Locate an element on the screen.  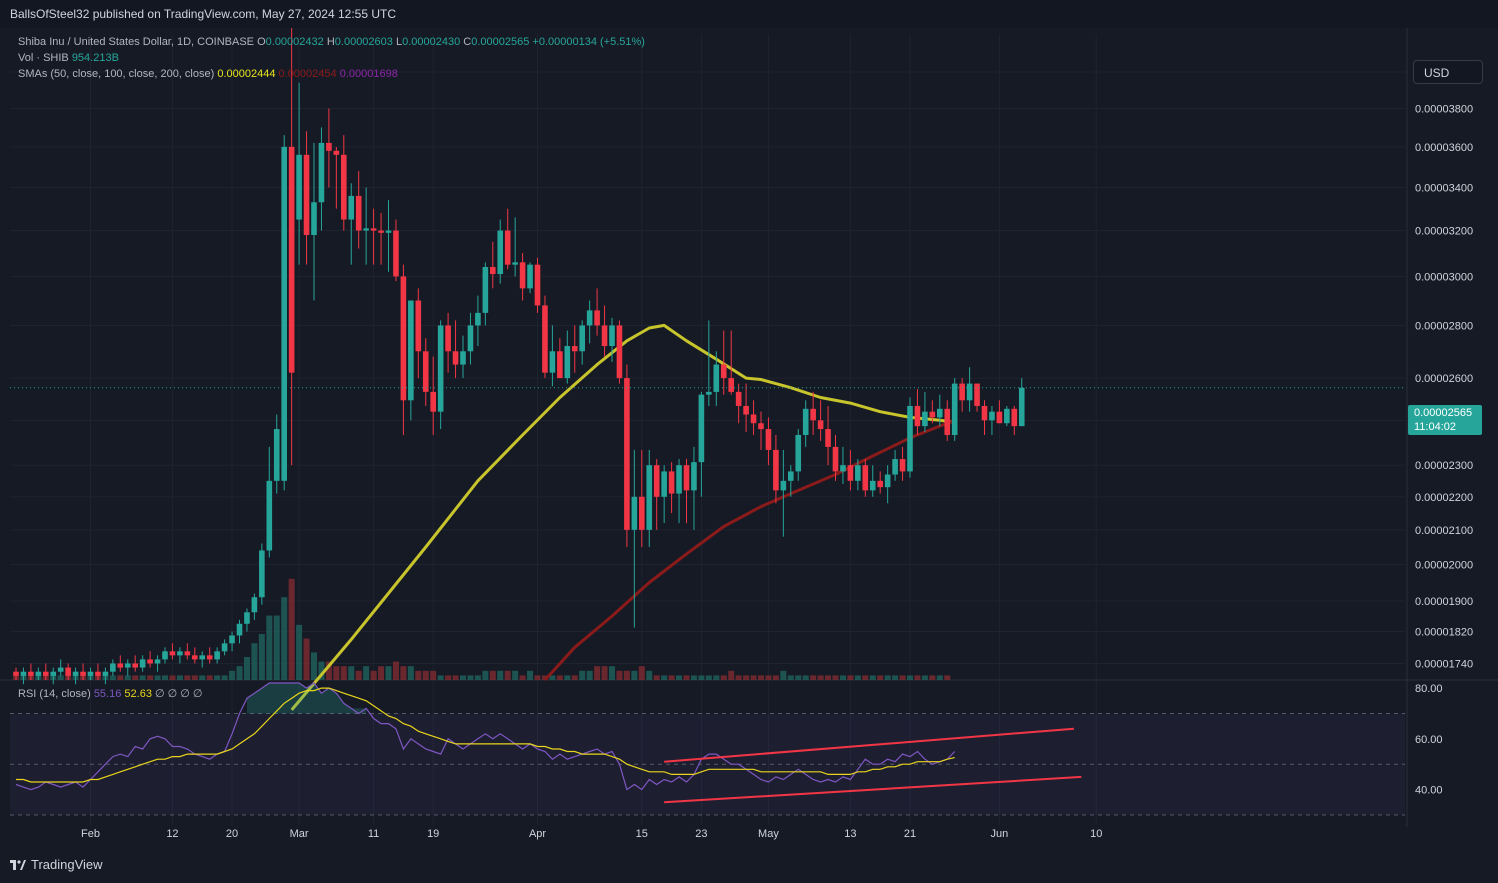
rsi-trendline is located at coordinates (873, 789).